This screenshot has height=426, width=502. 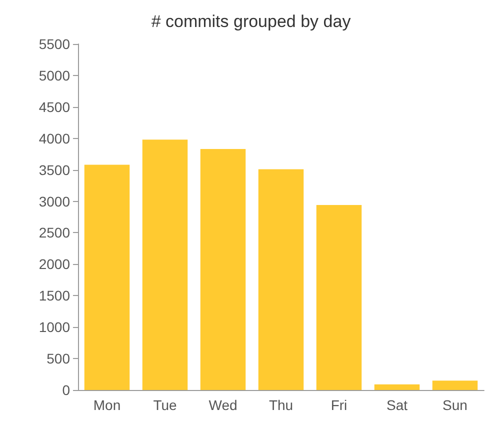 I want to click on x-tick-label: Mon, so click(x=107, y=405).